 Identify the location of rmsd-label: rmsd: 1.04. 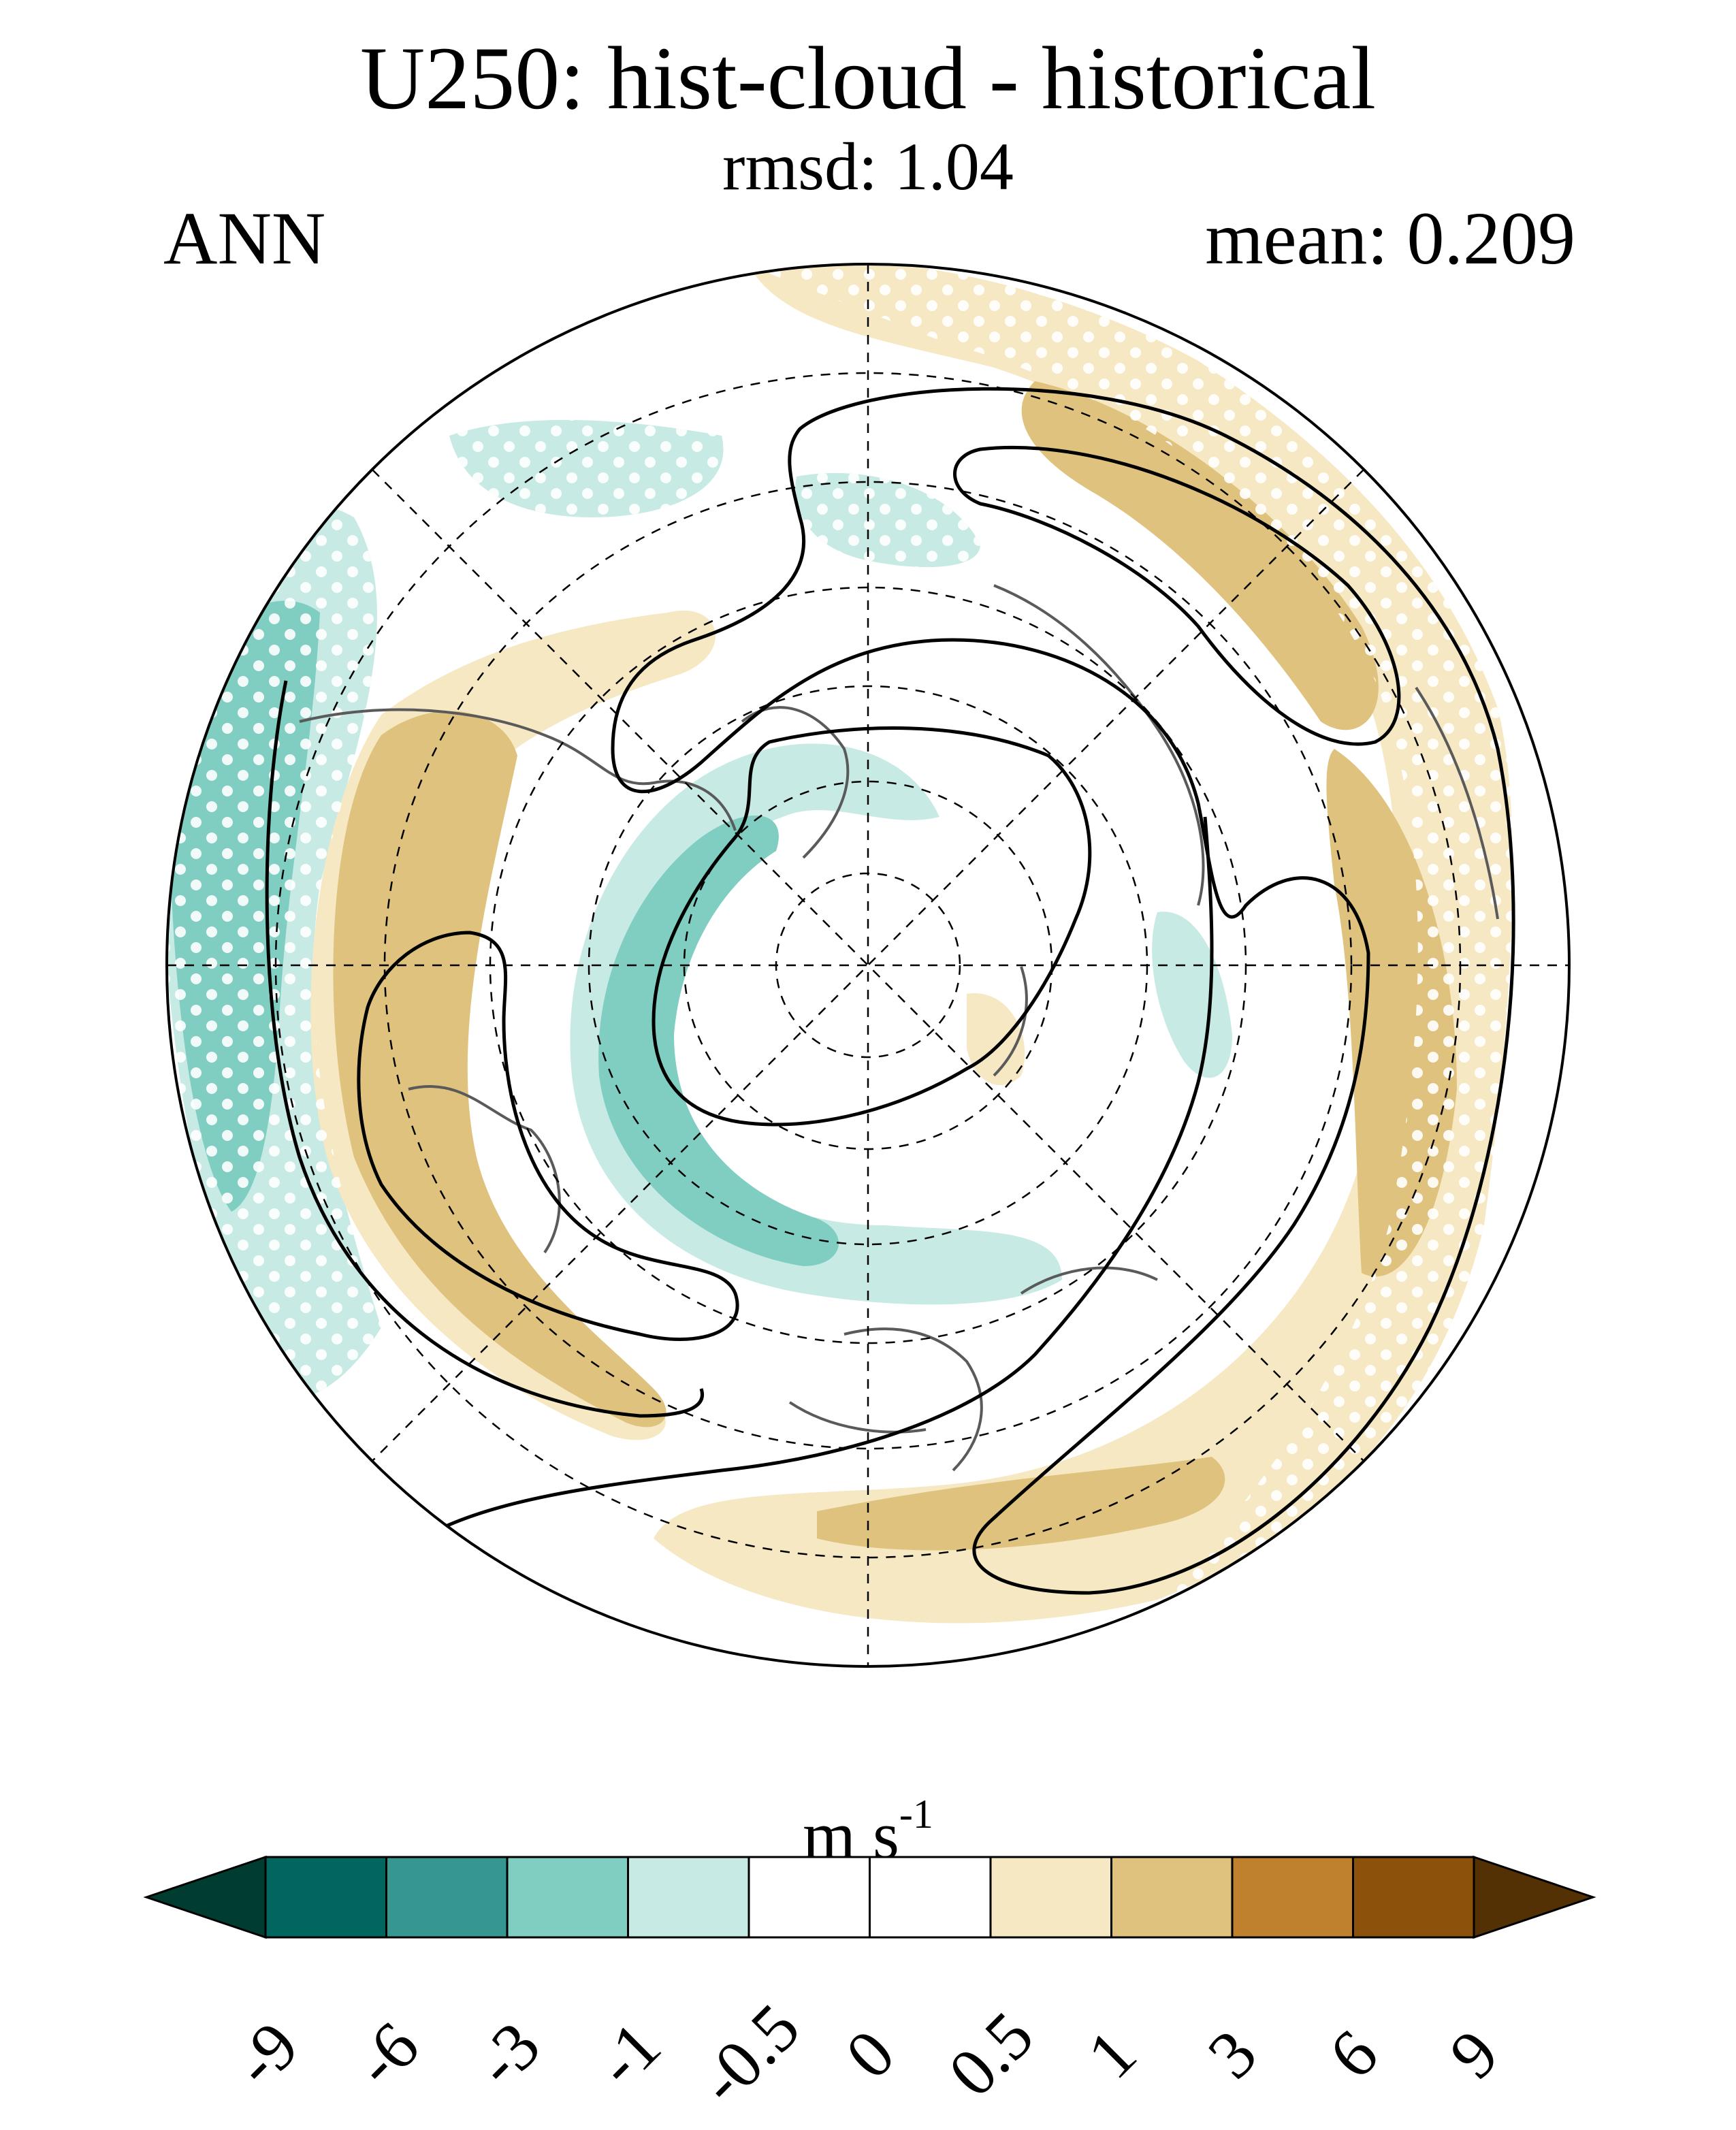
(868, 166).